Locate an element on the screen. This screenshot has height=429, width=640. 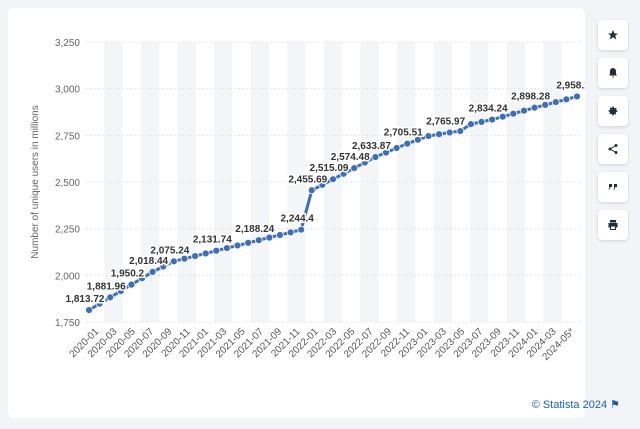
alert-button is located at coordinates (613, 73).